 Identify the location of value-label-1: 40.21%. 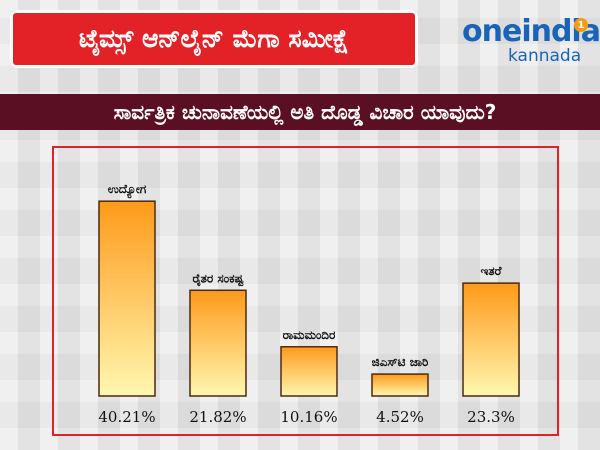
(126, 417).